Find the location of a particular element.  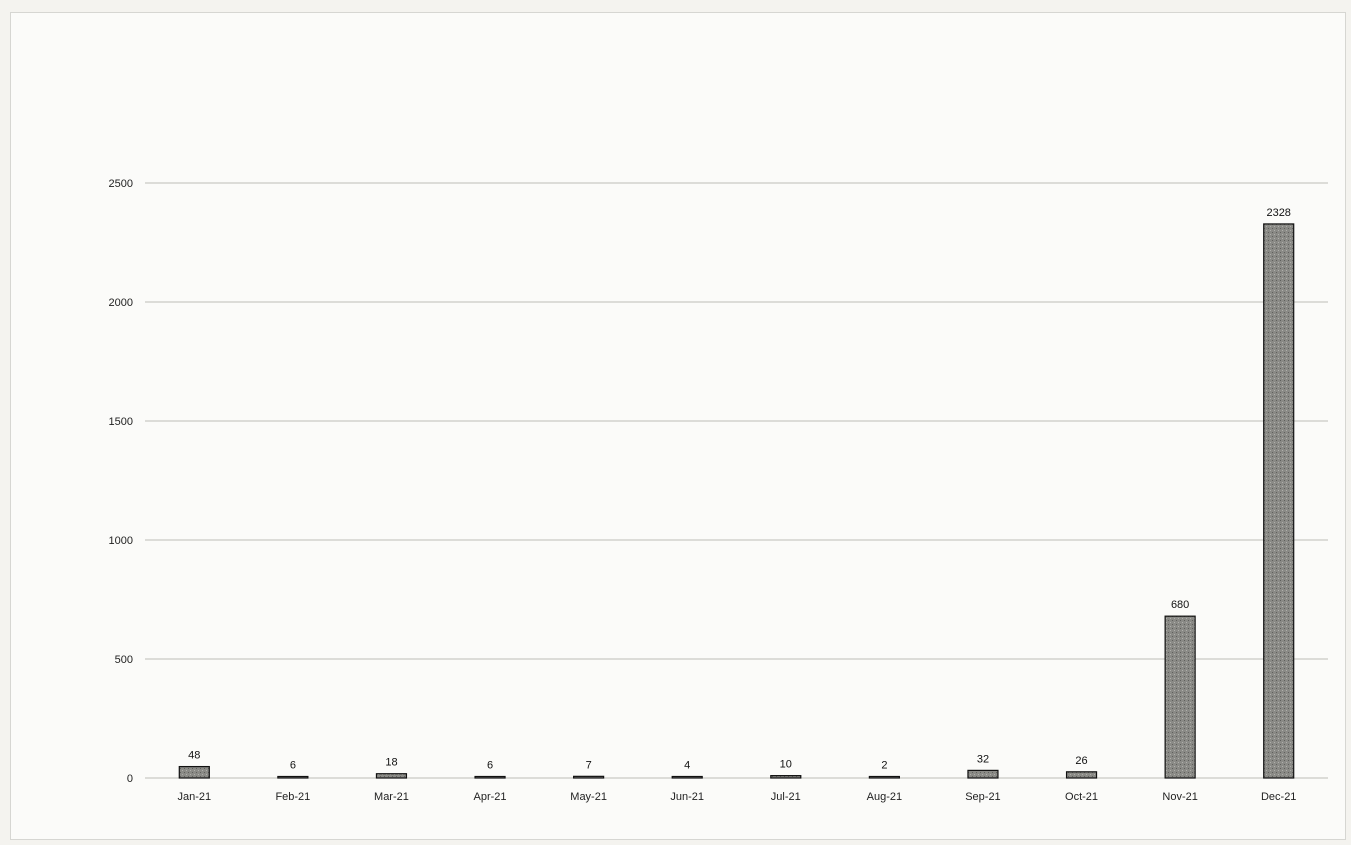

x-tick-label: Dec-21 is located at coordinates (1278, 797).